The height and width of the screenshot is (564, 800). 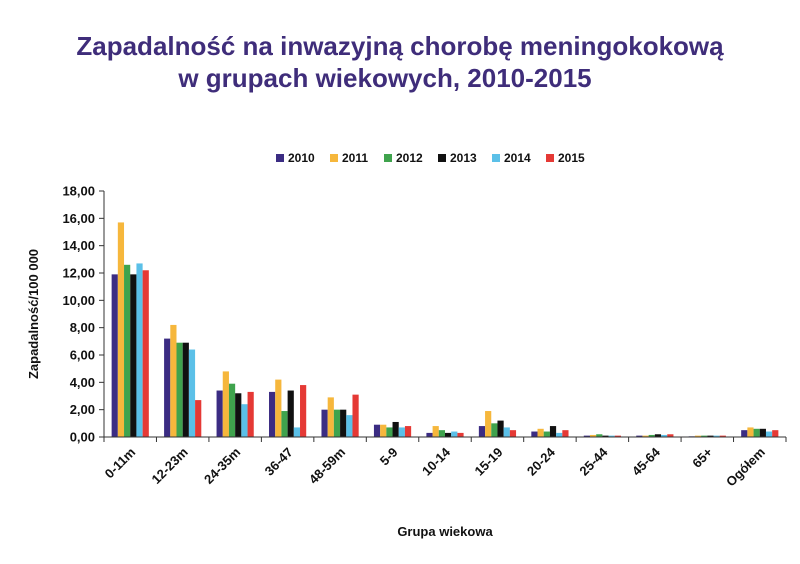 I want to click on x-tick-label: 36-47, so click(x=279, y=462).